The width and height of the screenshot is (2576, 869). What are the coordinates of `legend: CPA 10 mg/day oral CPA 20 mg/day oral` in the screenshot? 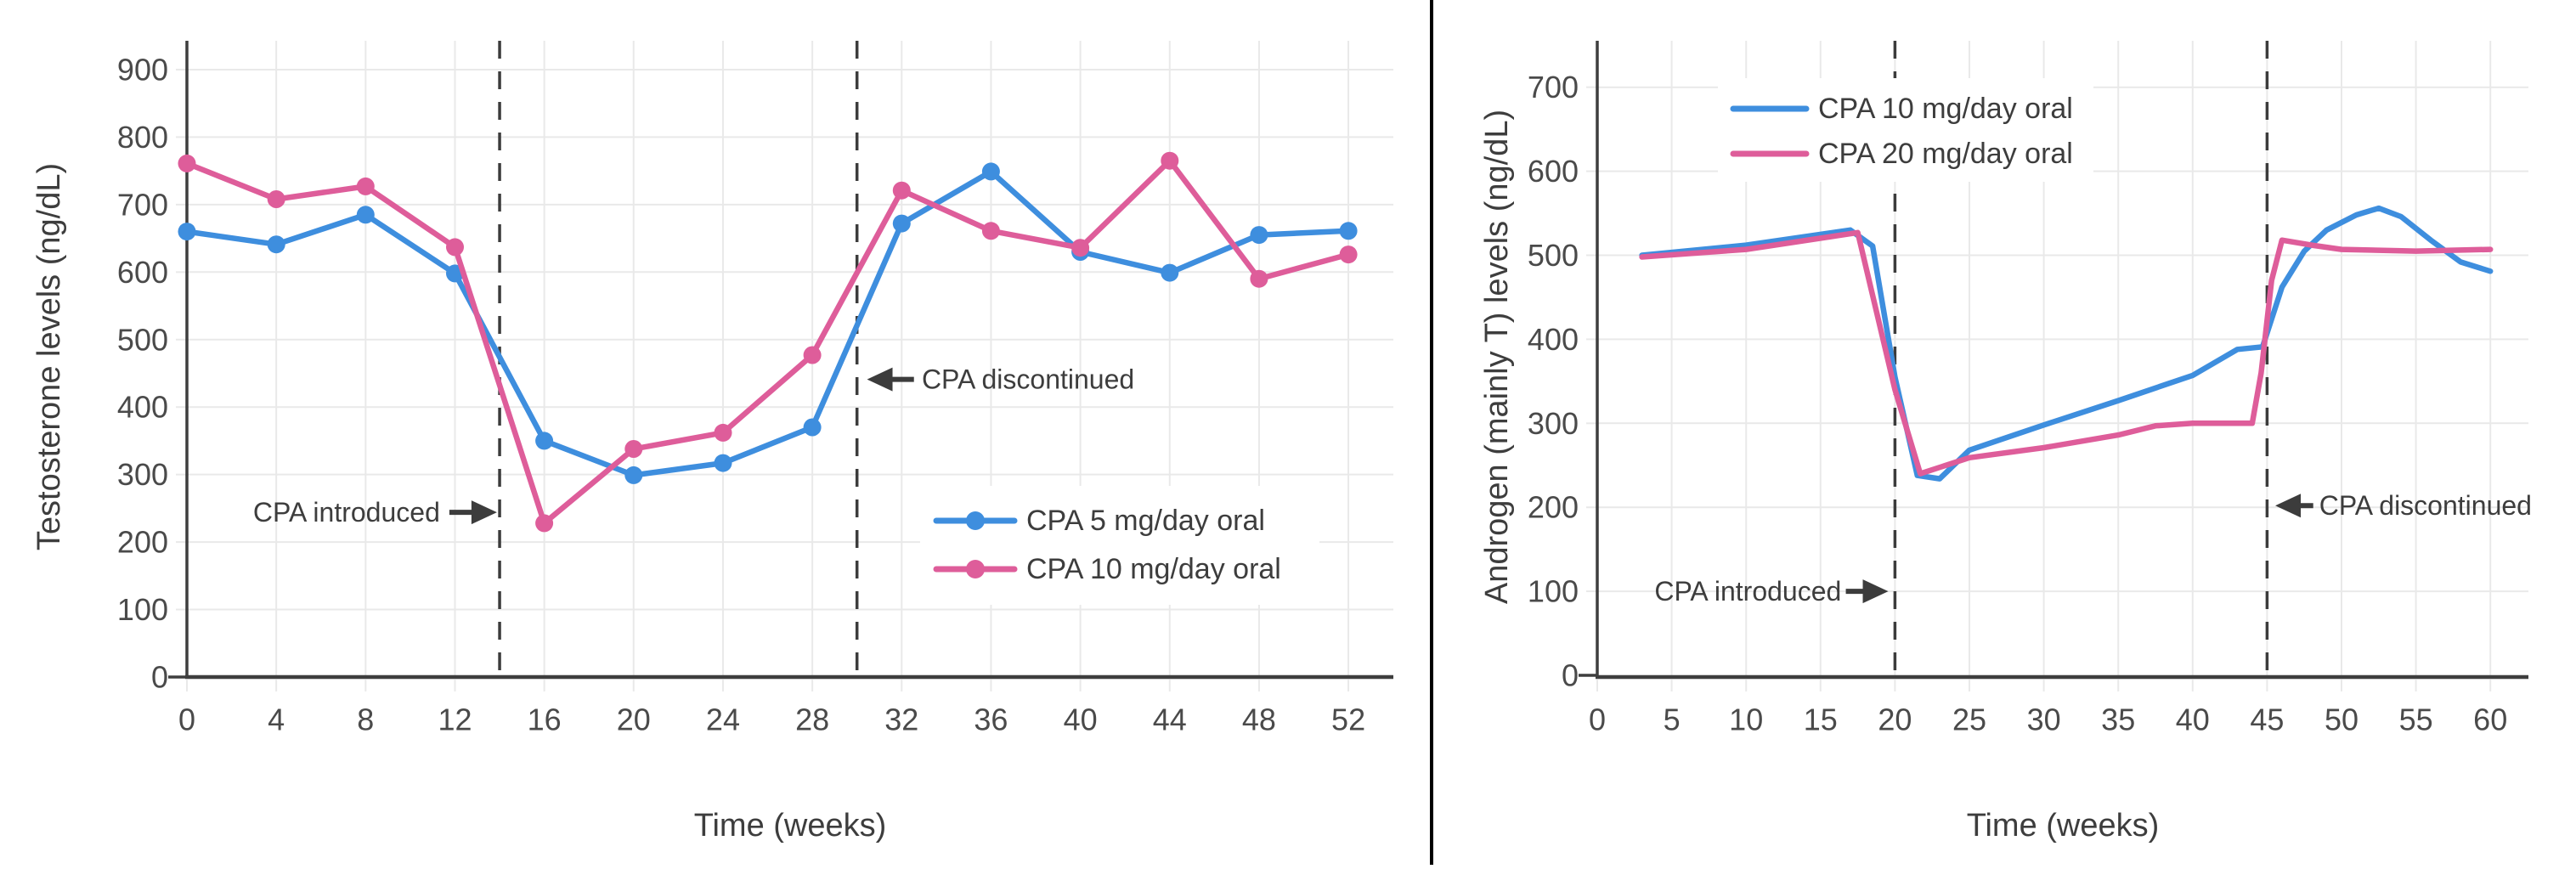 It's located at (1905, 130).